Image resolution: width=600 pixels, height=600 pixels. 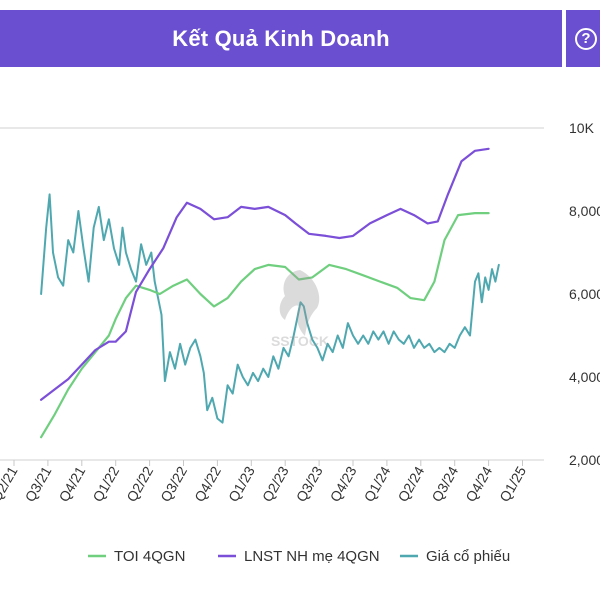 I want to click on x-tick-label: Q3/21, so click(x=38, y=483).